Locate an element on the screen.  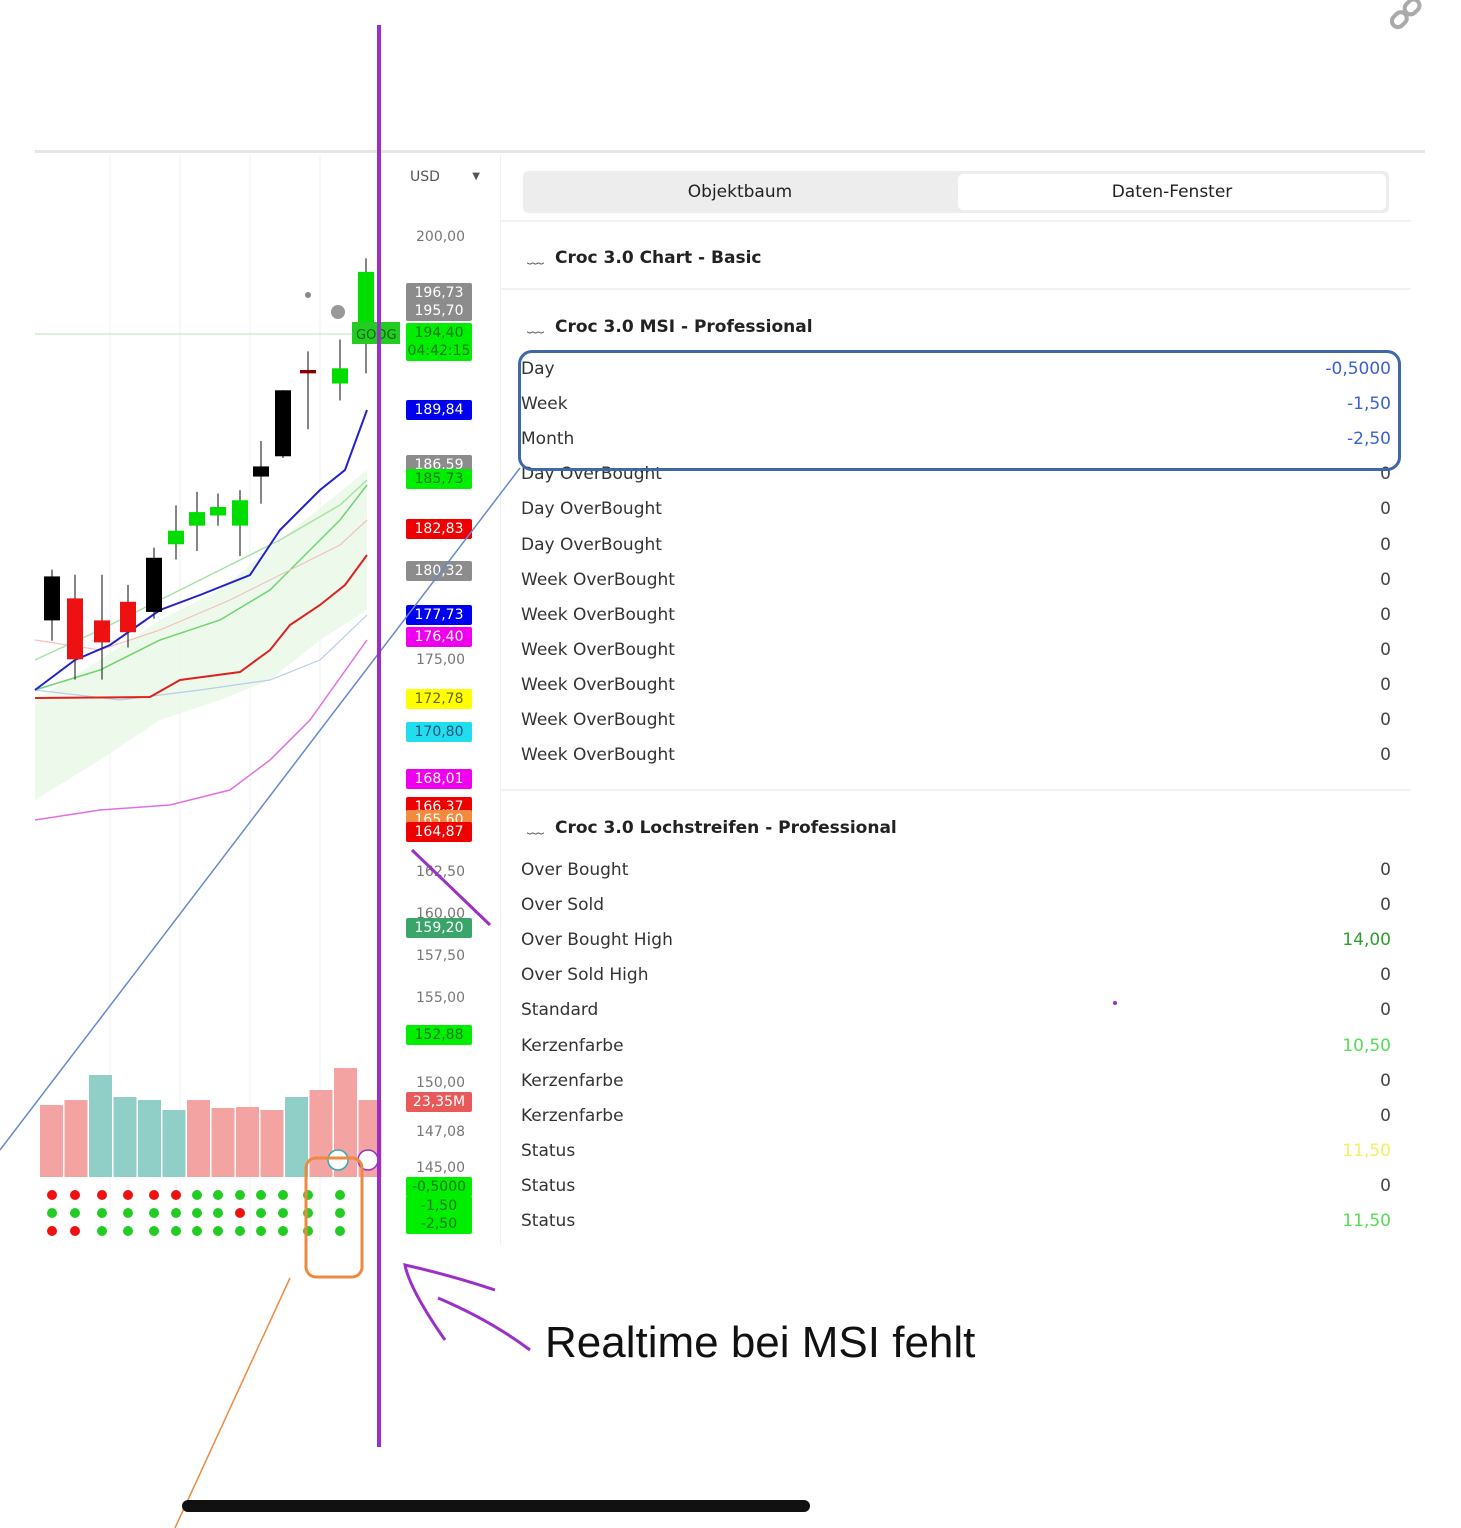
data-row: Standard 0 is located at coordinates (956, 1015).